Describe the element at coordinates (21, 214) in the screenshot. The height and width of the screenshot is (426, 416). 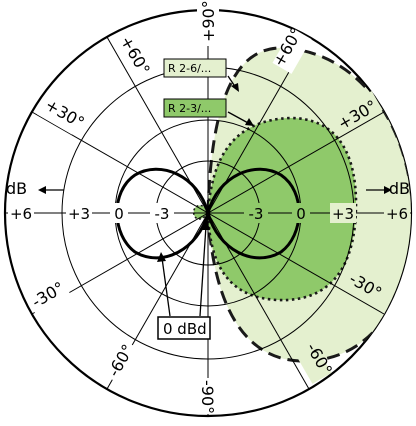
I see `tick-left-plus6: +6` at that location.